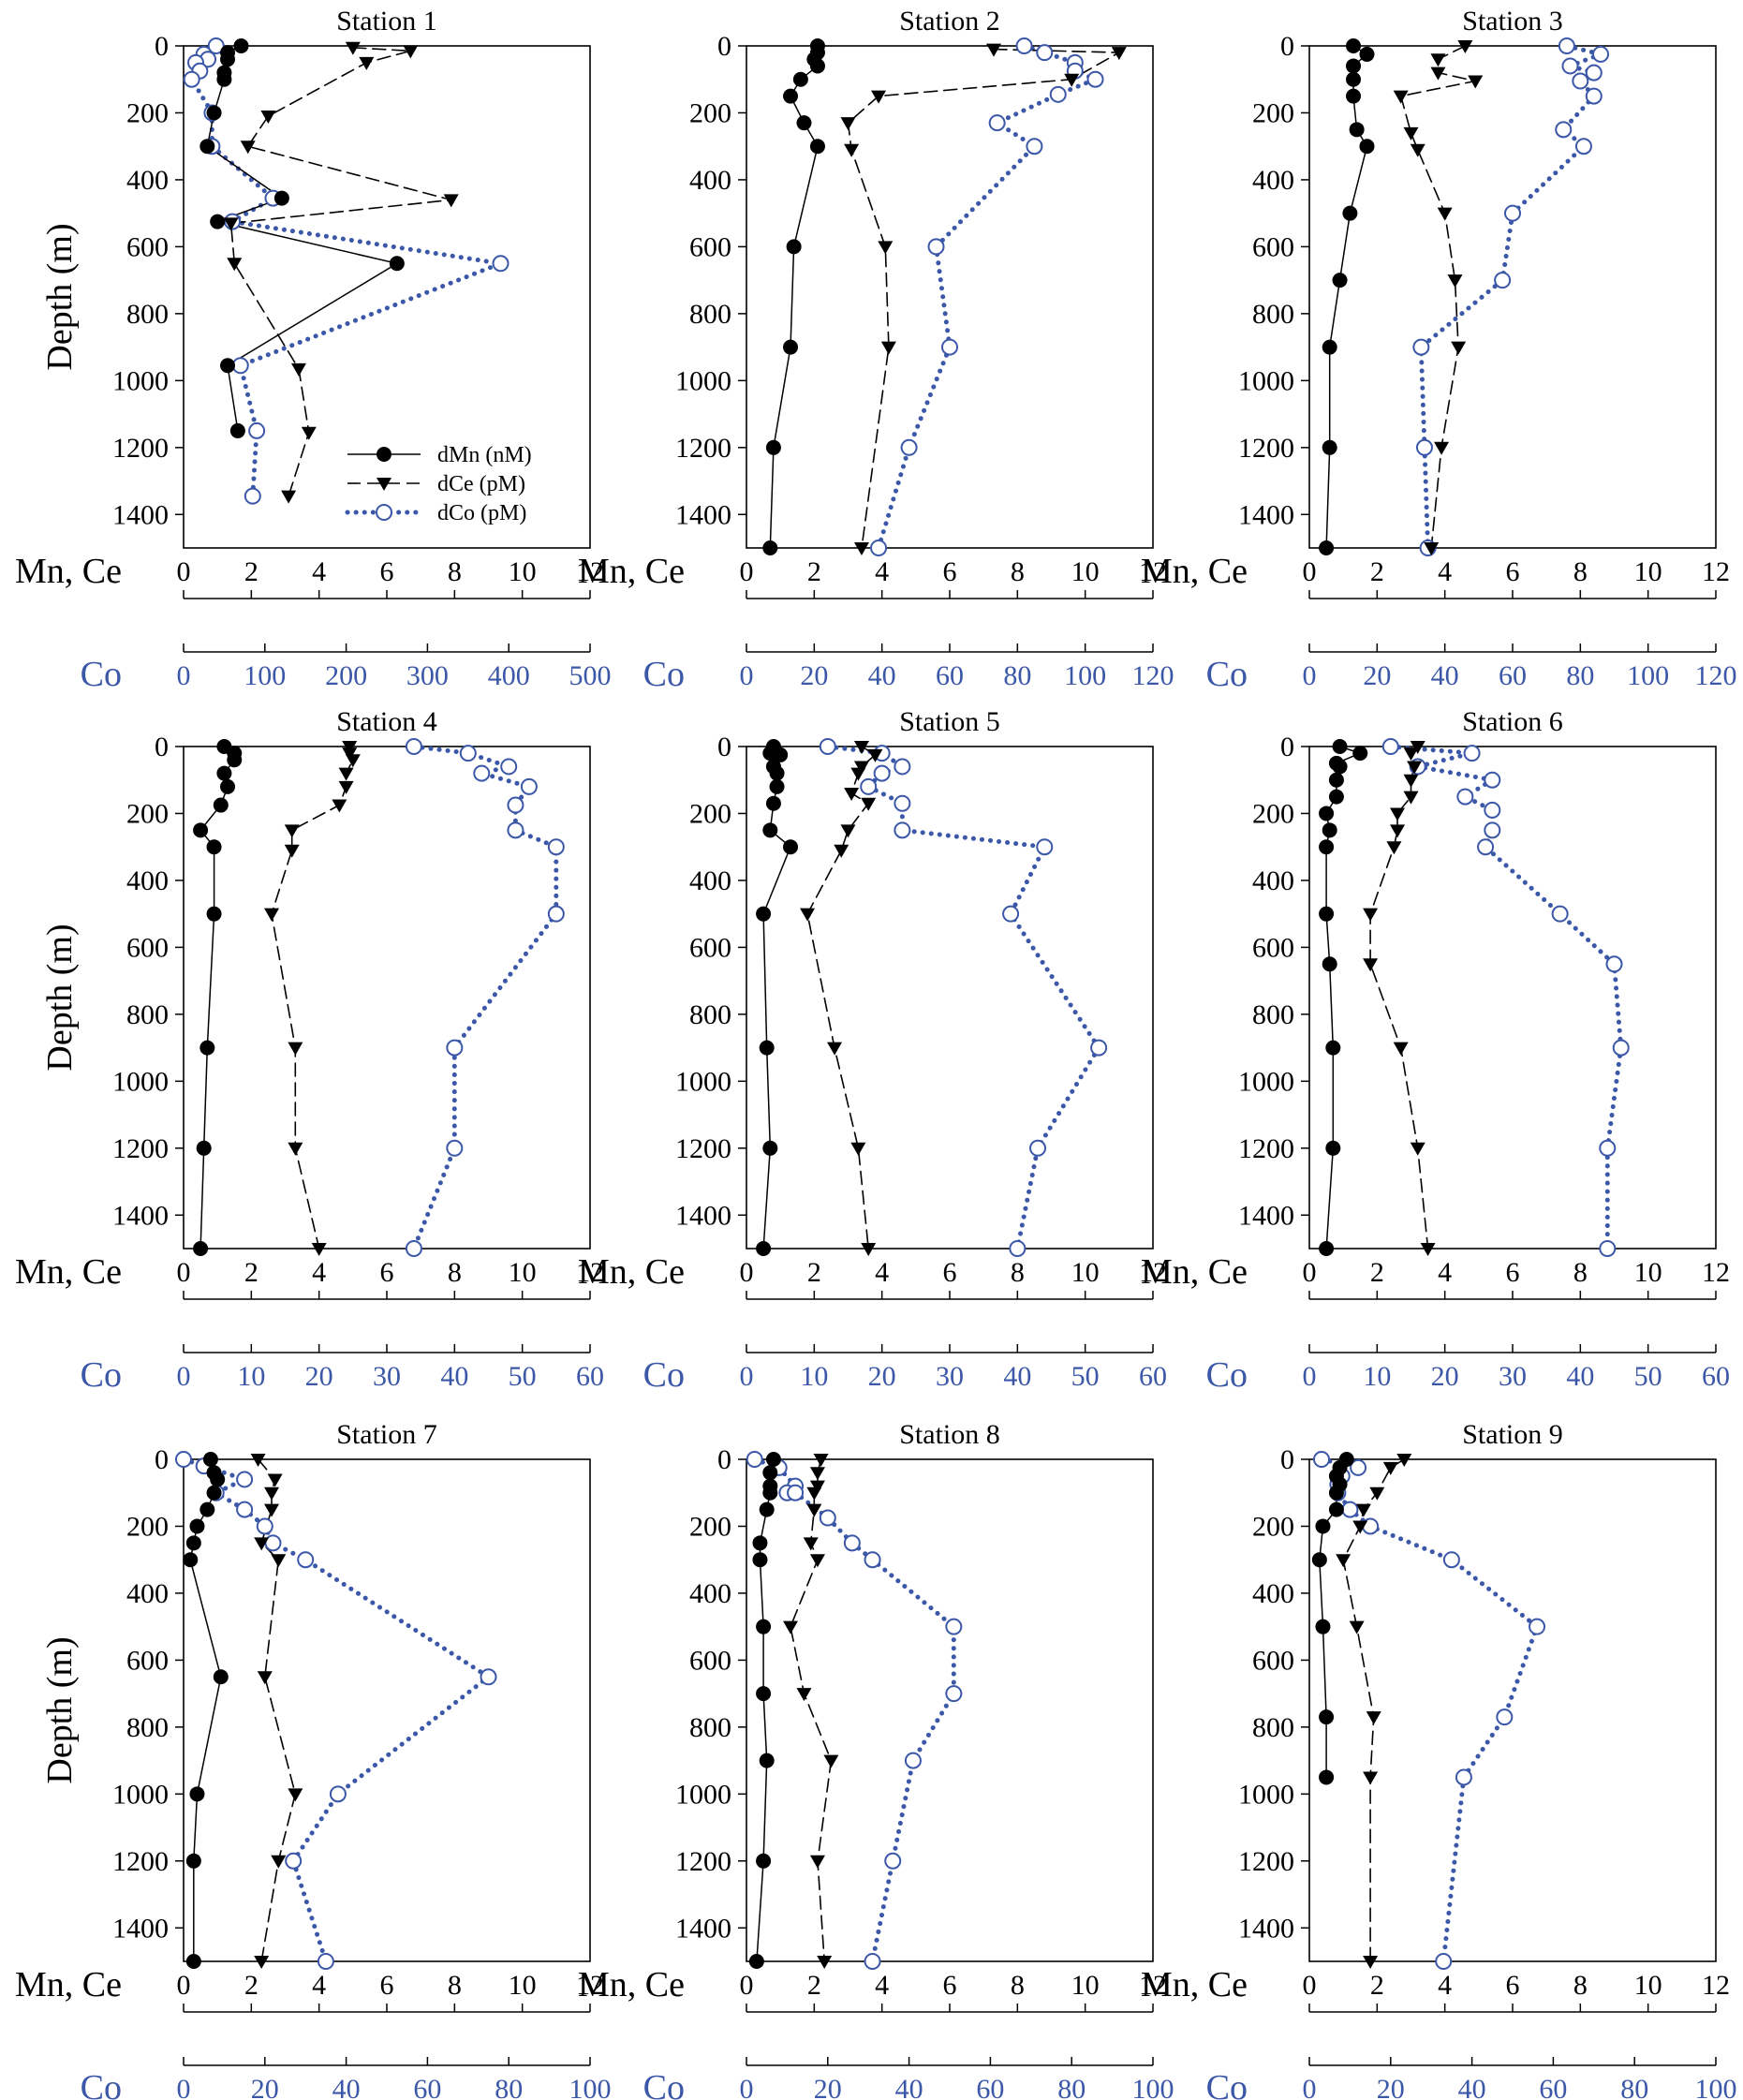 The image size is (1743, 2100). What do you see at coordinates (1310, 571) in the screenshot?
I see `mnce-tick-label: 0` at bounding box center [1310, 571].